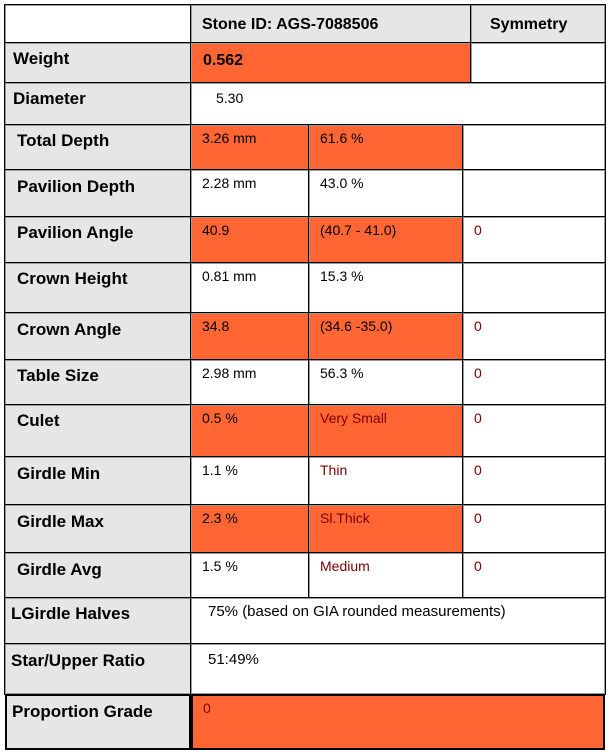  Describe the element at coordinates (250, 240) in the screenshot. I see `pavilion-angle-value: 40.9` at that location.